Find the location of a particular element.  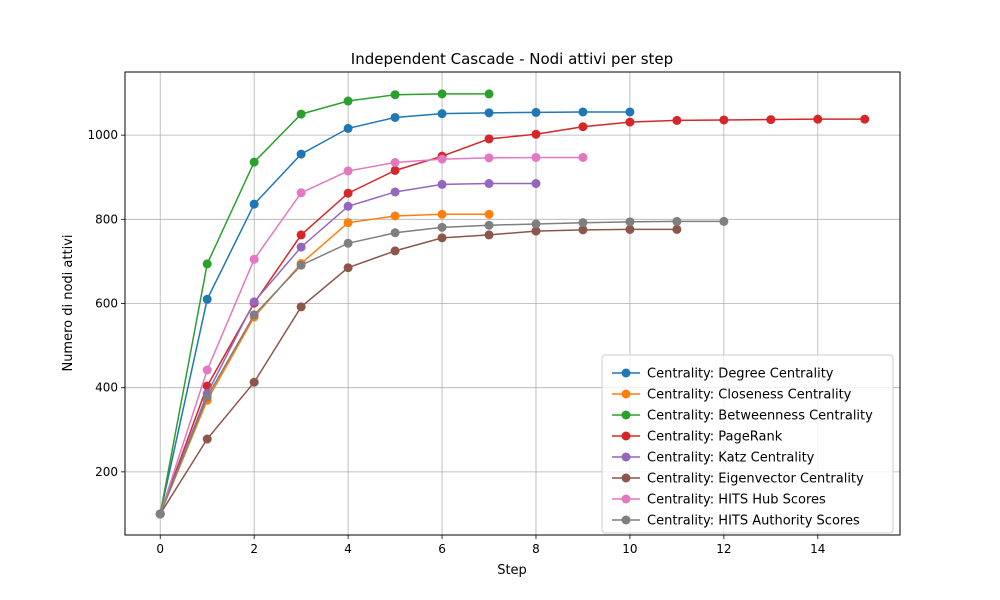

legend-label: Centrality: Katz Centrality is located at coordinates (731, 458).